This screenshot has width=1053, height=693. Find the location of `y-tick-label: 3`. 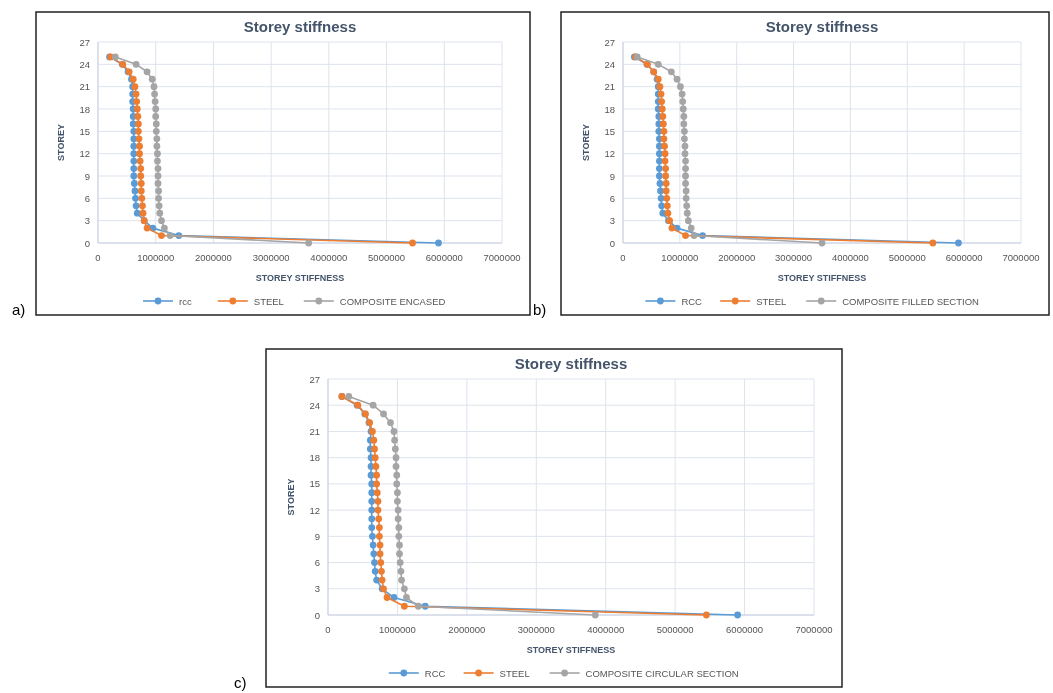

y-tick-label: 3 is located at coordinates (87, 221).